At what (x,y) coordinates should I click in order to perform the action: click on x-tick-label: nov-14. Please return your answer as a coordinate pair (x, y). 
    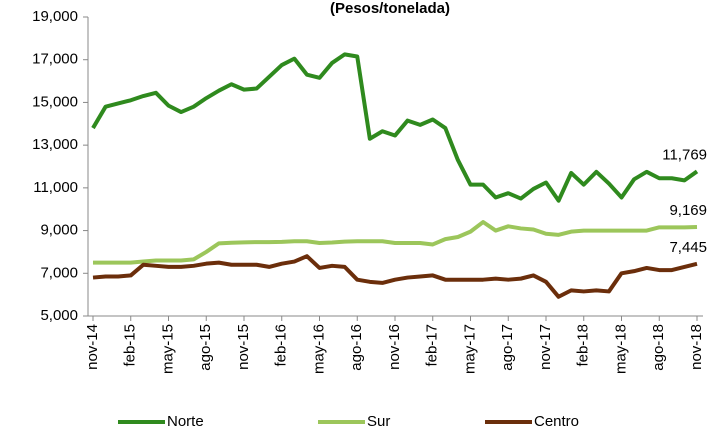
    Looking at the image, I should click on (92, 347).